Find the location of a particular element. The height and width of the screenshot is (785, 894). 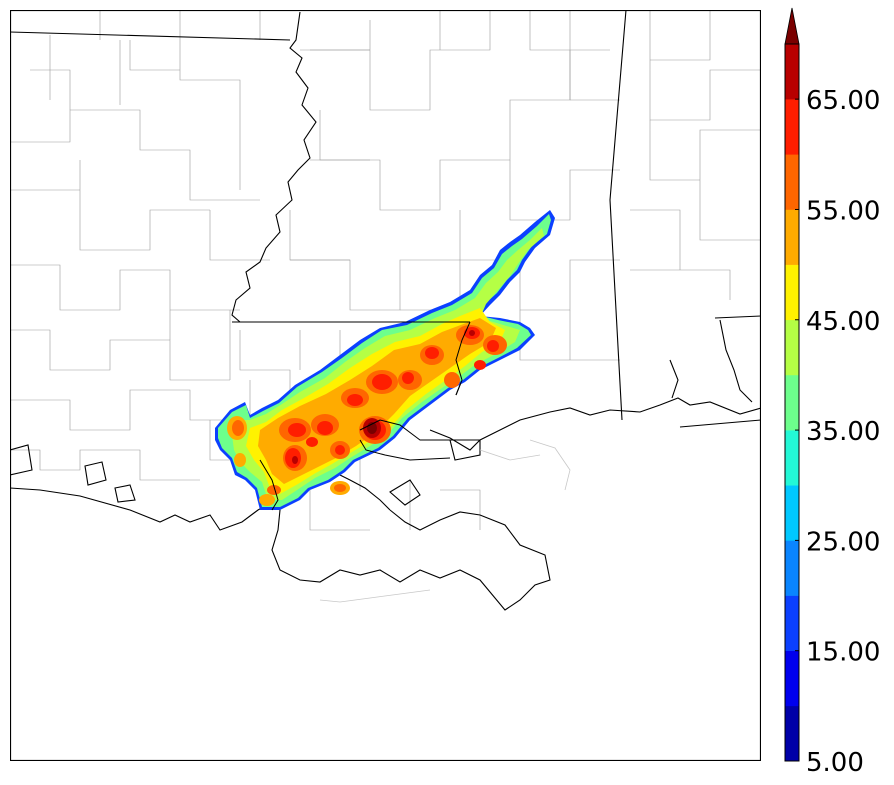

reflectivity-swath is located at coordinates (385, 360).